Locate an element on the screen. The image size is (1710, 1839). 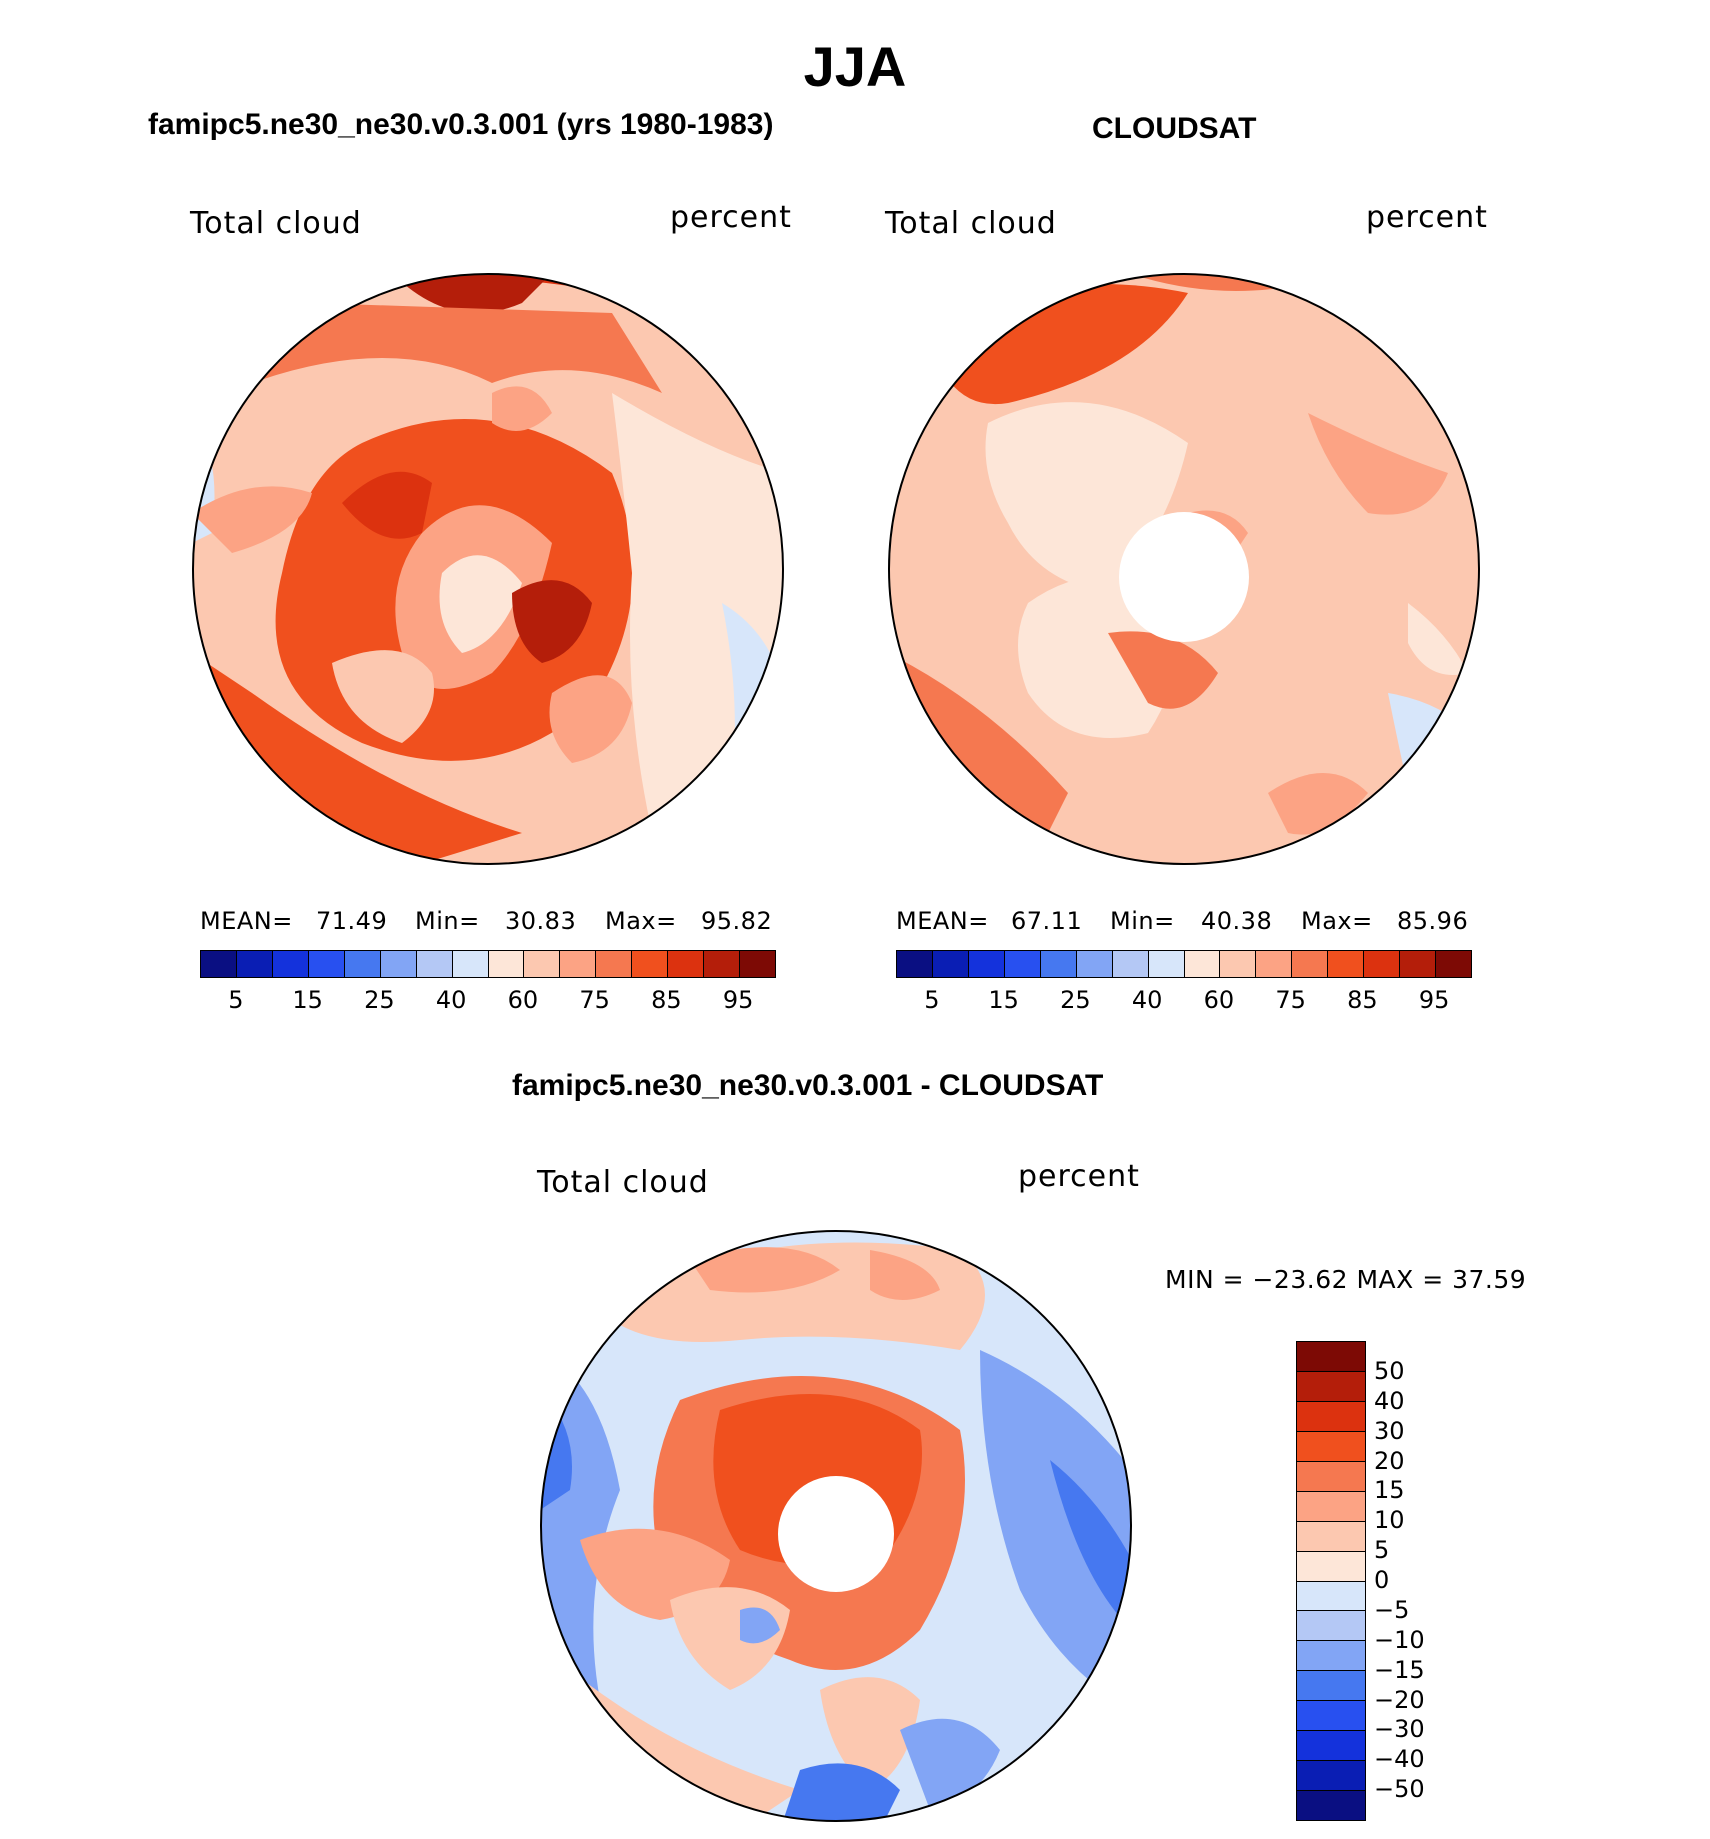
colorbar-tick-label: 20 is located at coordinates (1389, 1460).